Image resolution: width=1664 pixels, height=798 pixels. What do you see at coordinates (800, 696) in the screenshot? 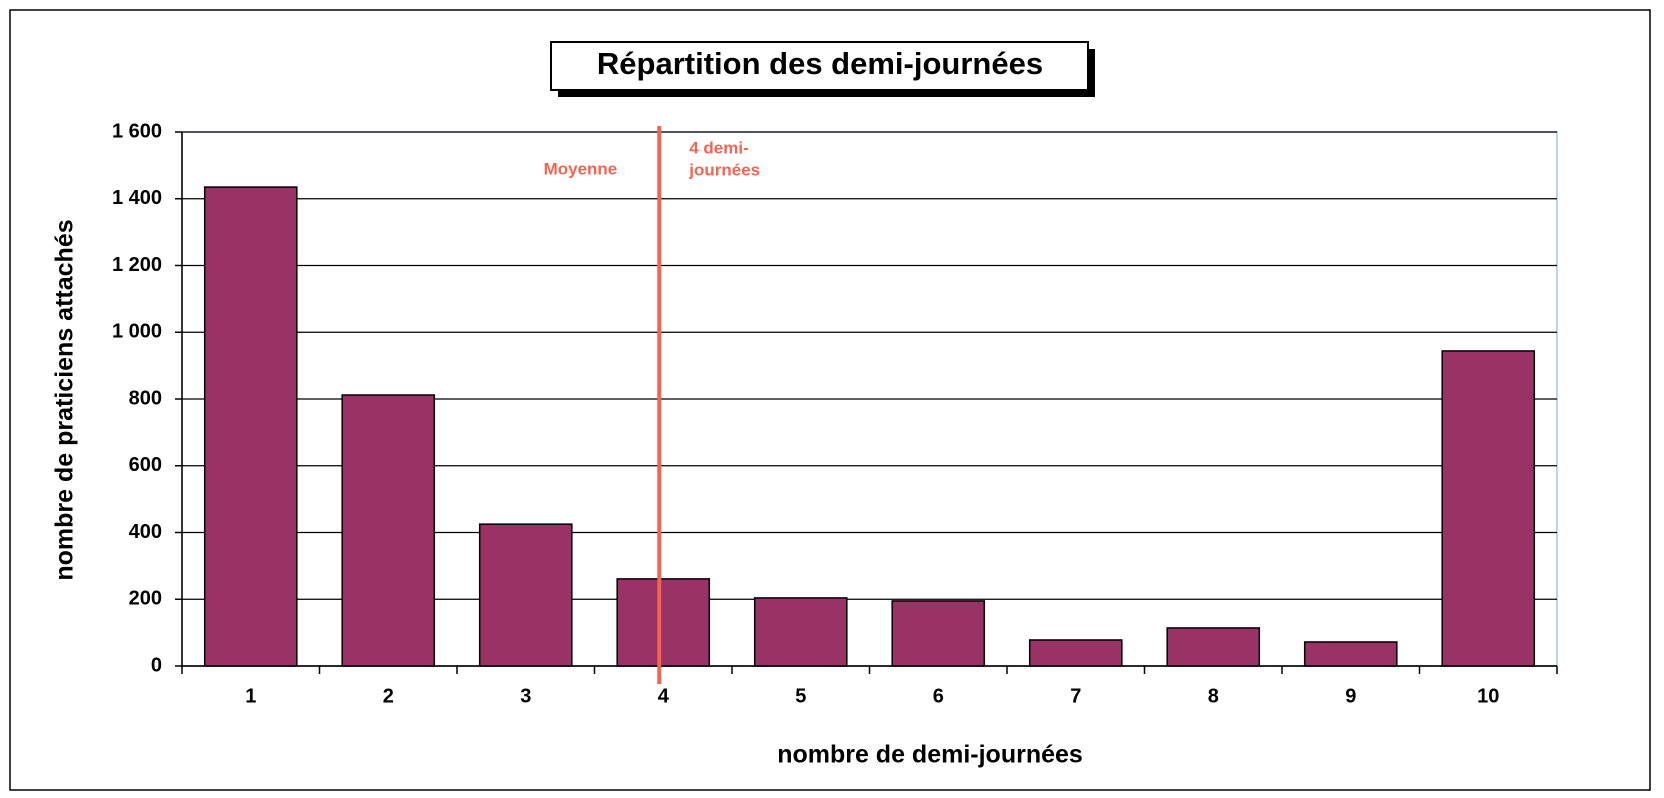
I see `x-tick-label: 5` at bounding box center [800, 696].